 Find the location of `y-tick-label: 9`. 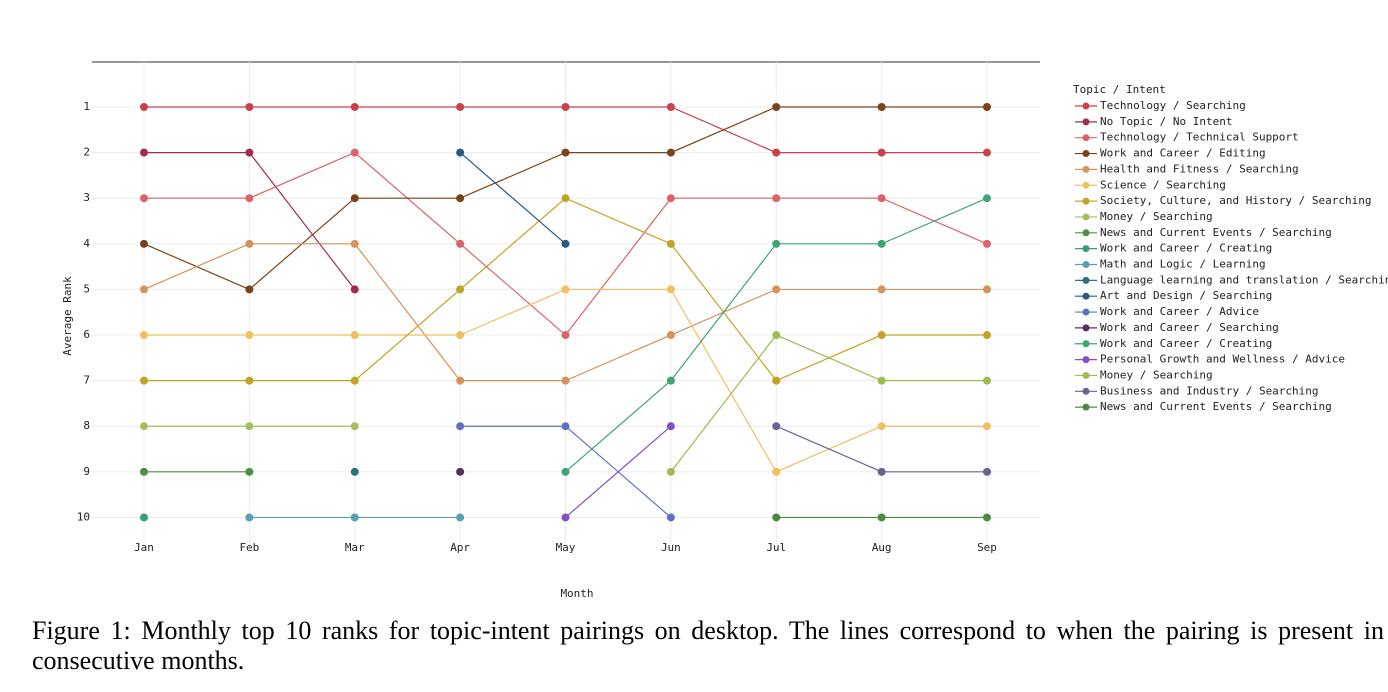

y-tick-label: 9 is located at coordinates (86, 471).